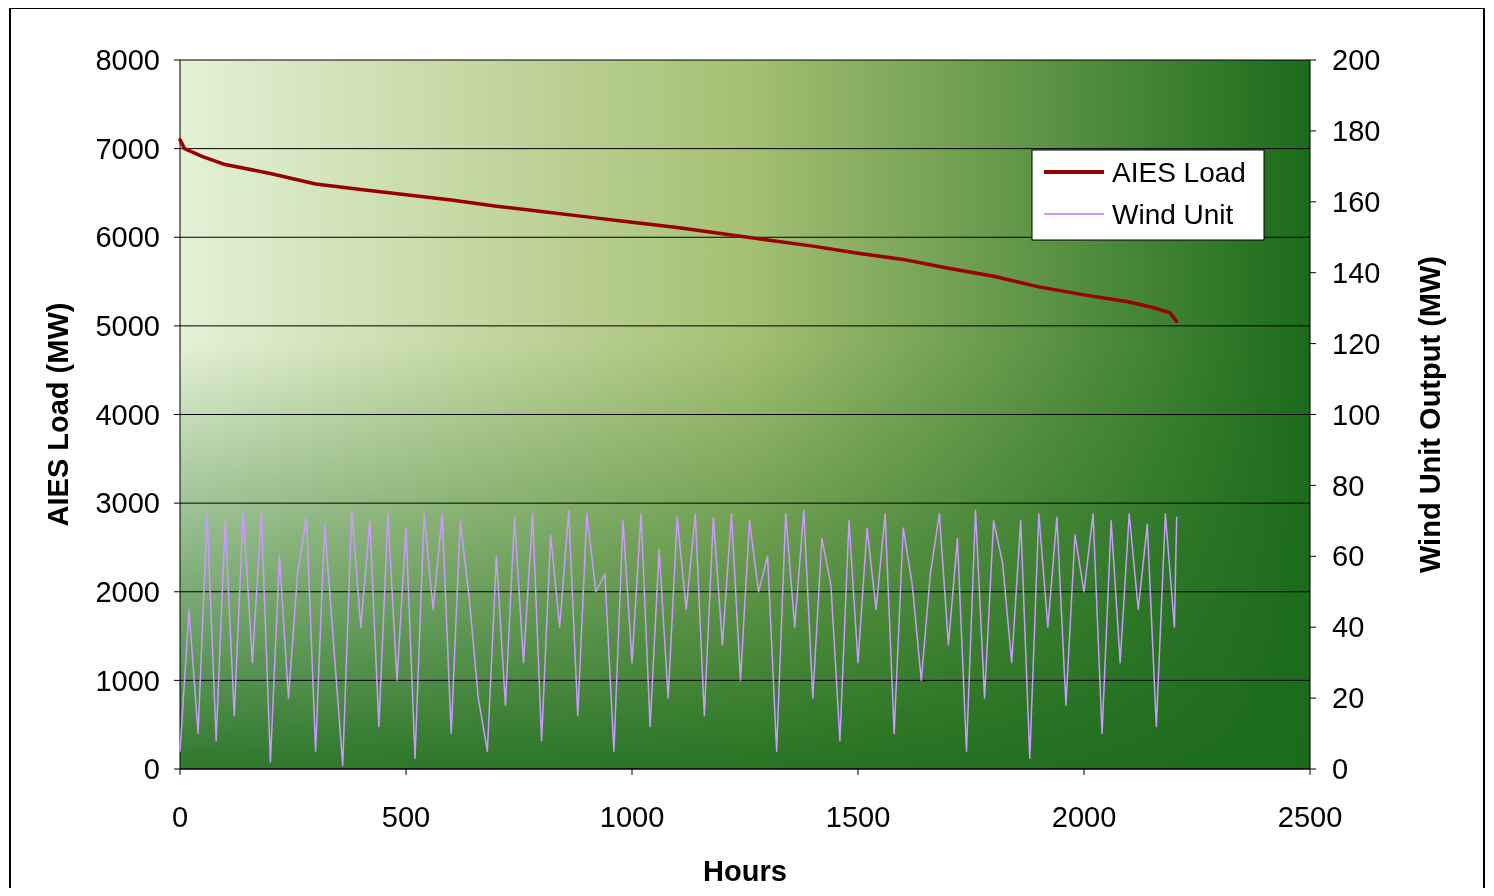 This screenshot has height=896, width=1494. I want to click on y2-tick-label: 100, so click(1356, 414).